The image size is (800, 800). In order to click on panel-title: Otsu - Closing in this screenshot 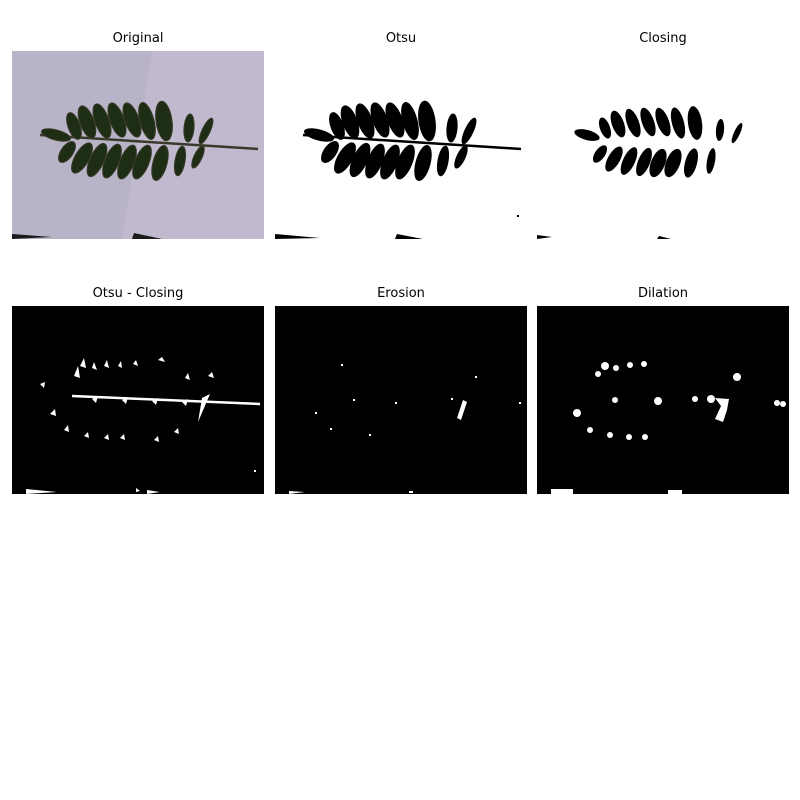, I will do `click(138, 293)`.